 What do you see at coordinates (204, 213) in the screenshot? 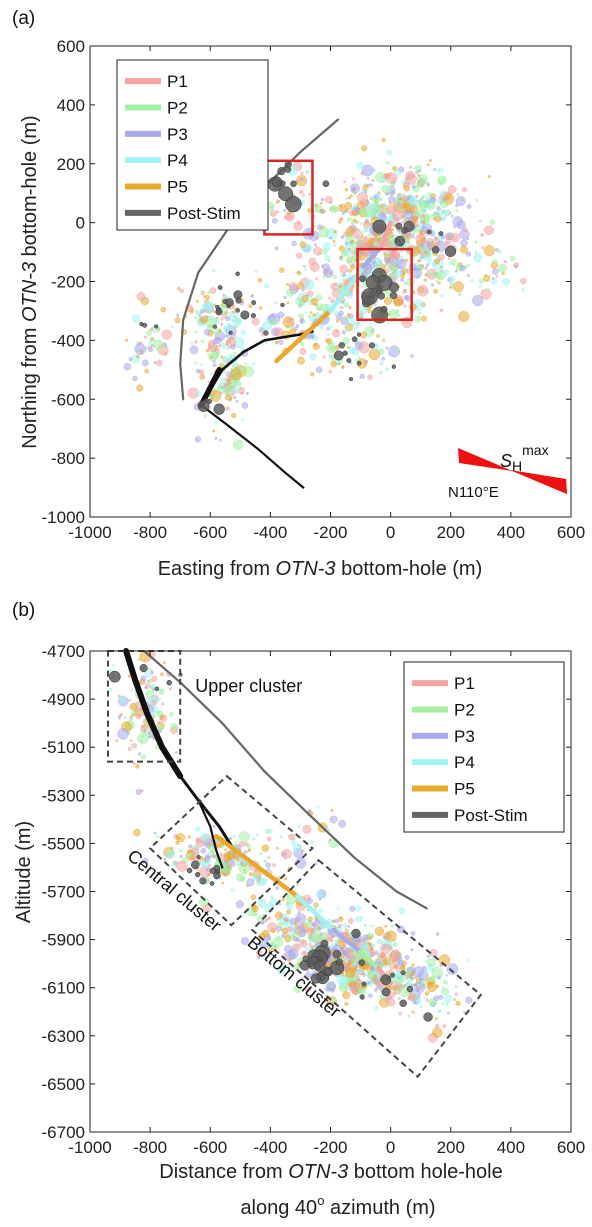
I see `legend-label: Post-Stim` at bounding box center [204, 213].